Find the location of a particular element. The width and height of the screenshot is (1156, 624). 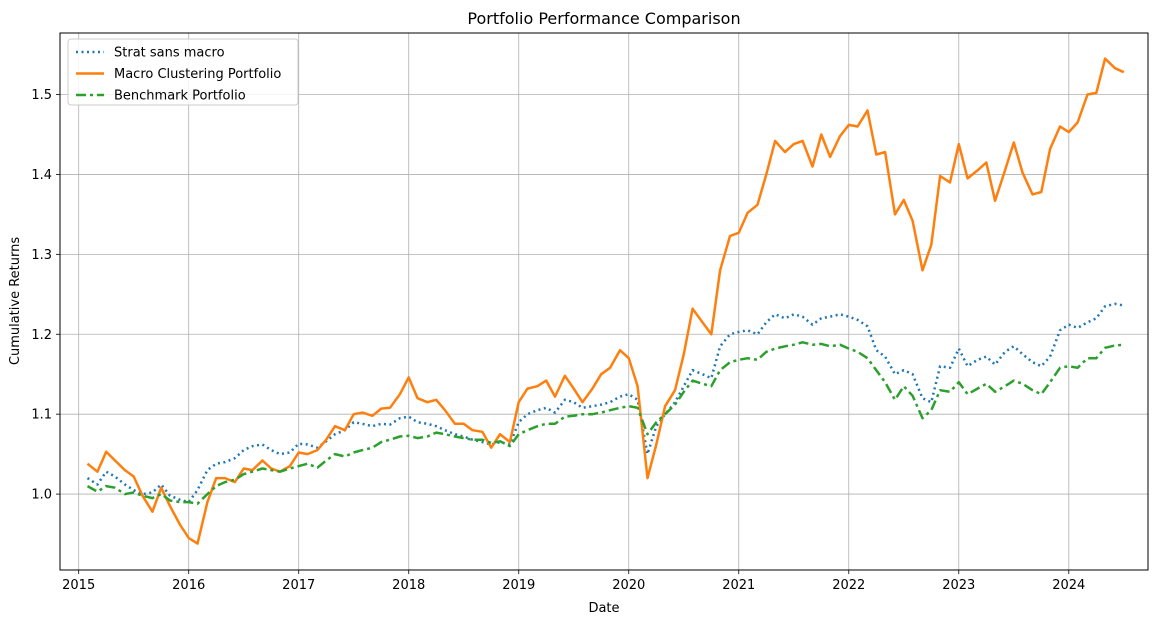

x-axis-title: Date is located at coordinates (603, 608).